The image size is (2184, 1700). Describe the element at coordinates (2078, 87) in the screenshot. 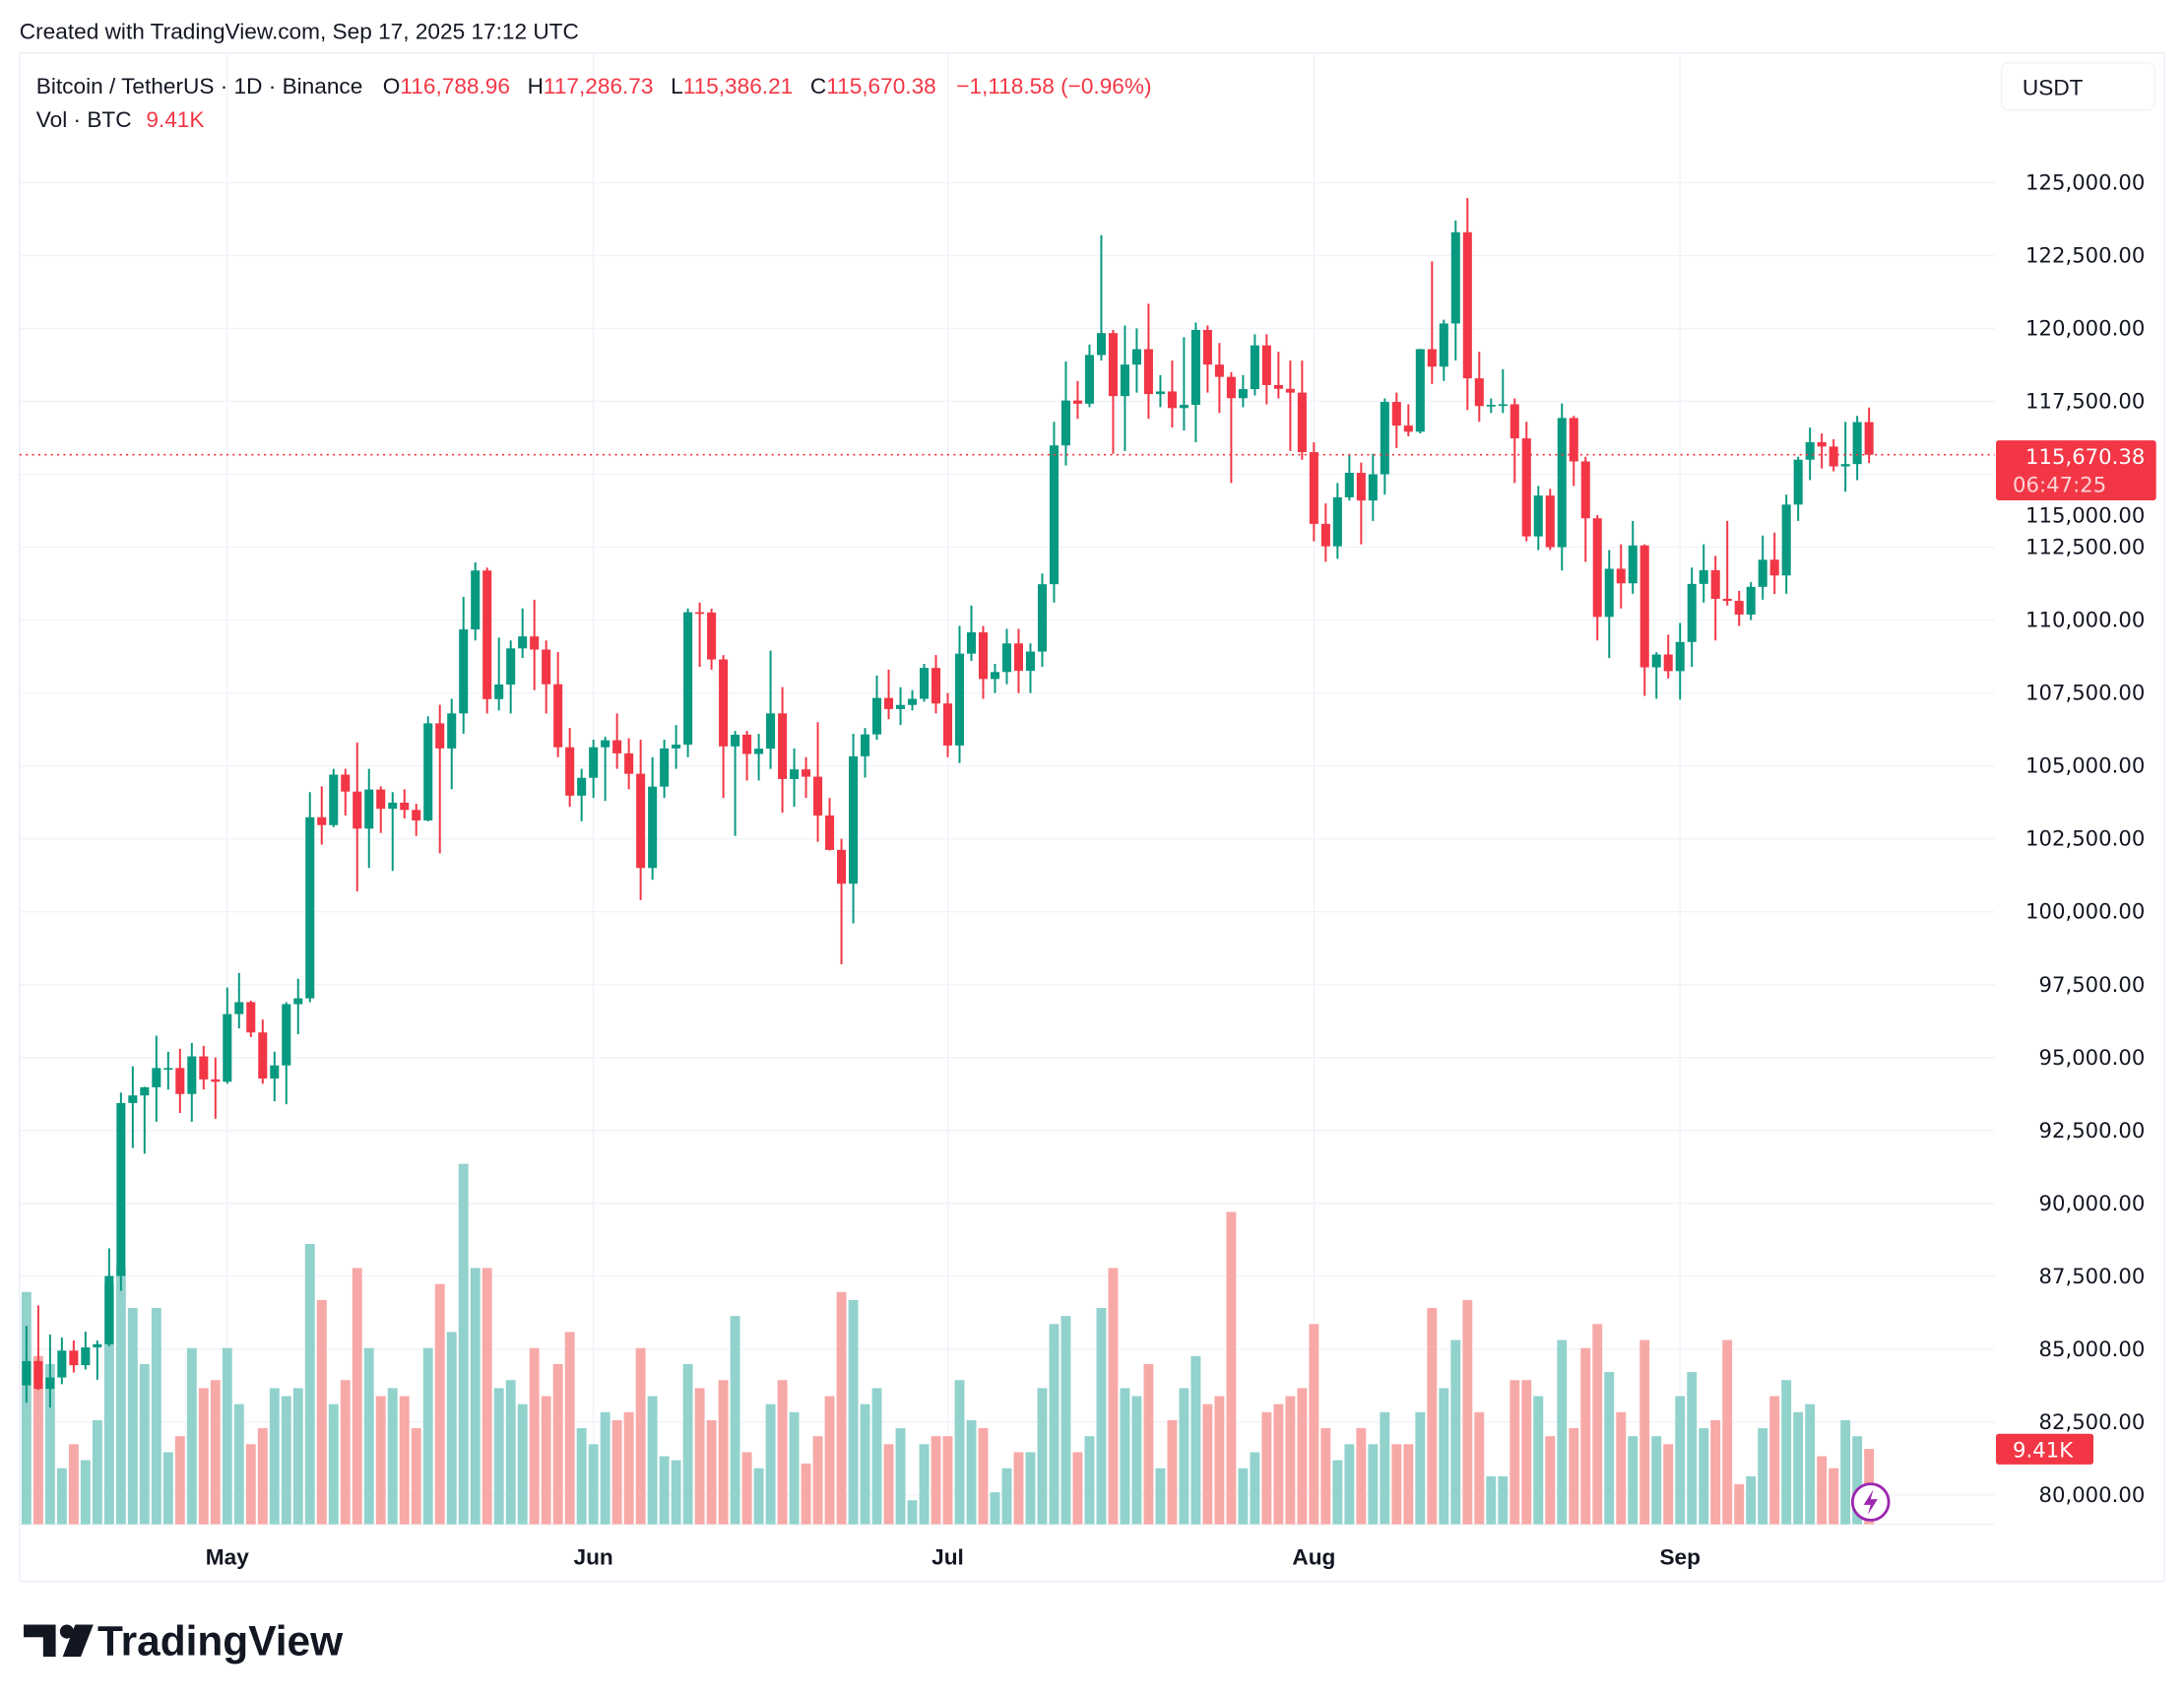

I see `currency-button: USDT` at that location.